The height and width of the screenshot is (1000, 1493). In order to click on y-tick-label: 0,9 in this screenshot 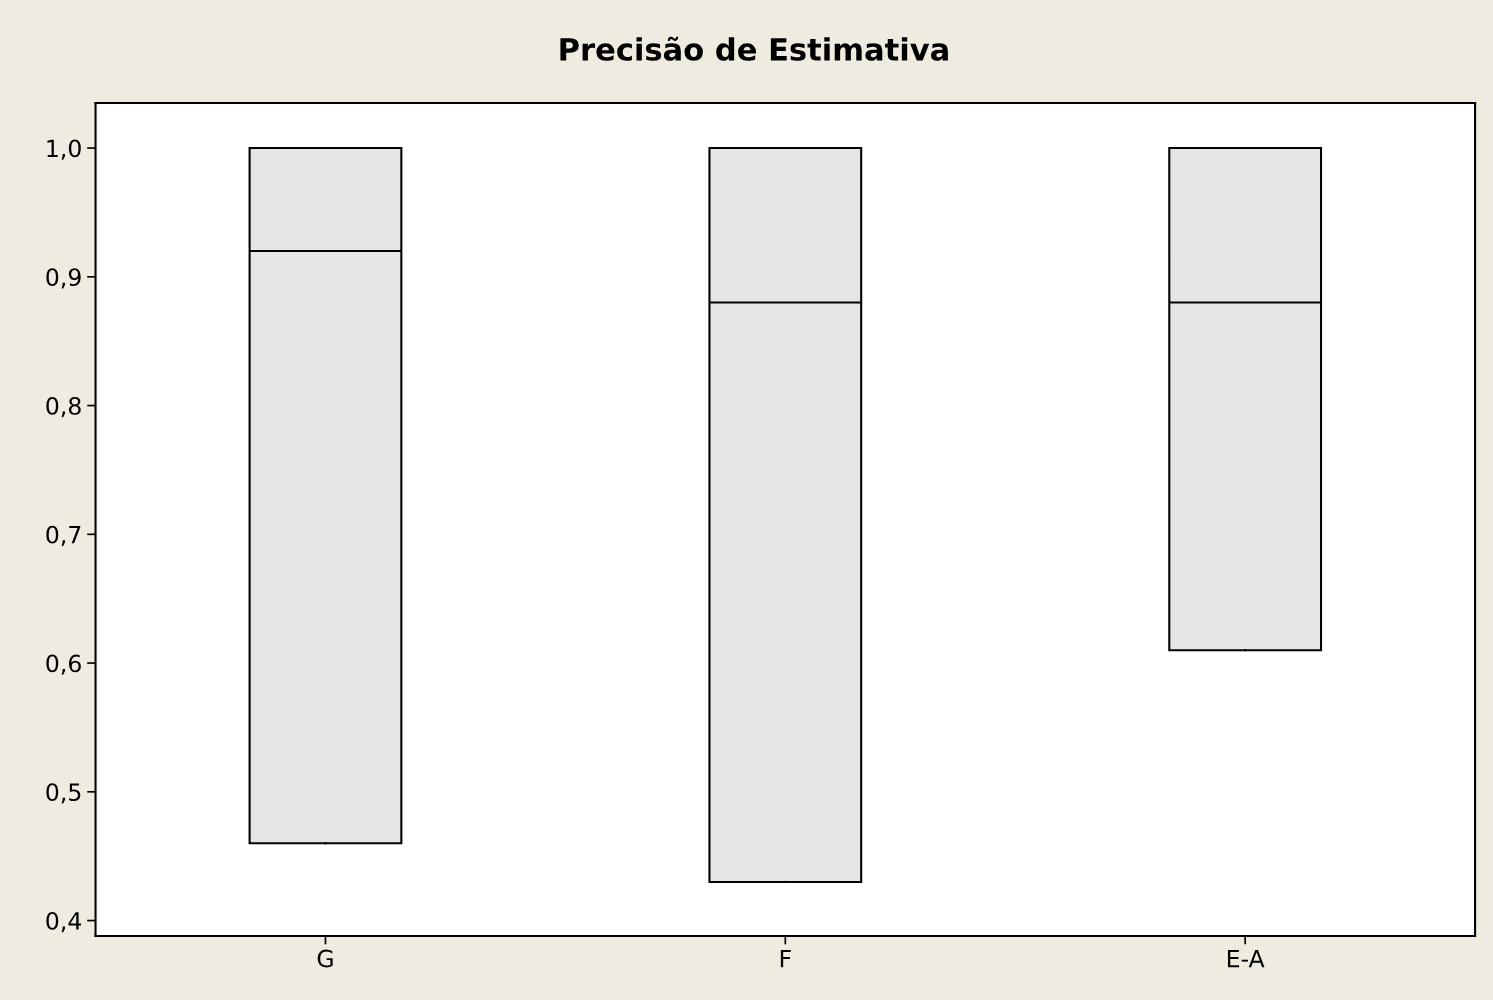, I will do `click(63, 278)`.